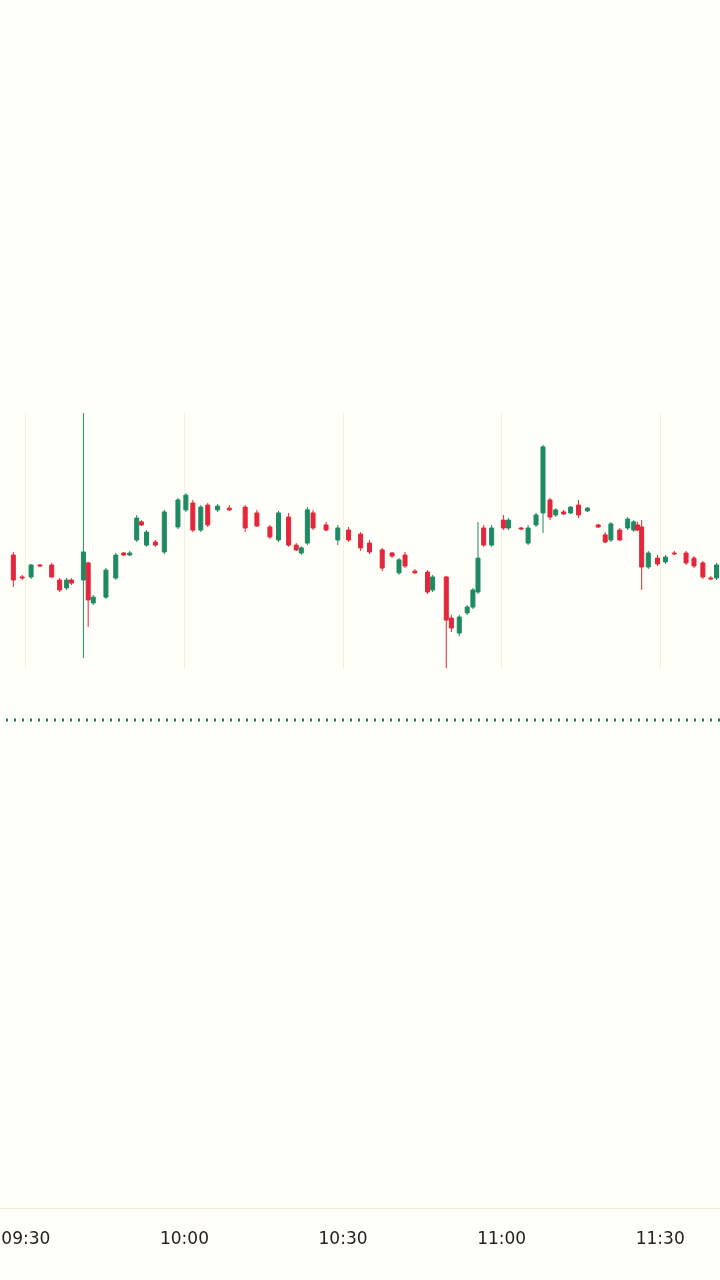  I want to click on x-tick-label: 10:30, so click(343, 1237).